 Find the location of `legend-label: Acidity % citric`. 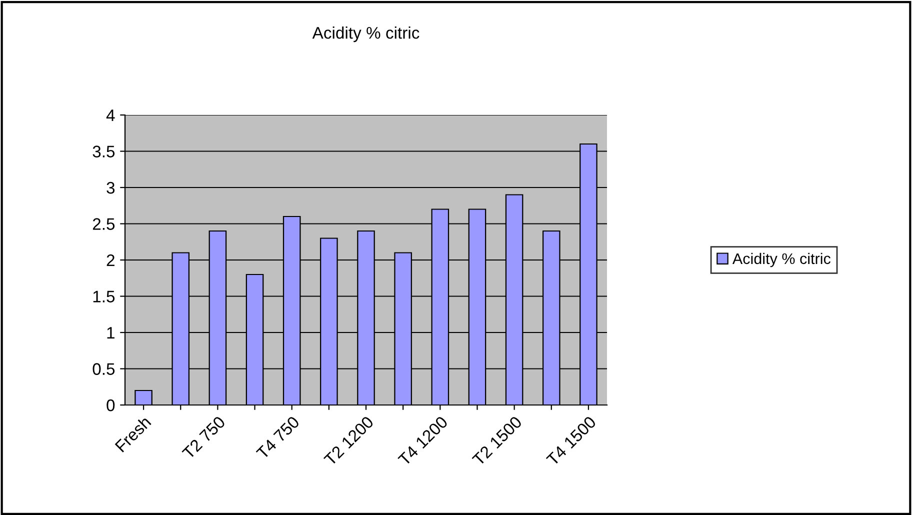

legend-label: Acidity % citric is located at coordinates (781, 260).